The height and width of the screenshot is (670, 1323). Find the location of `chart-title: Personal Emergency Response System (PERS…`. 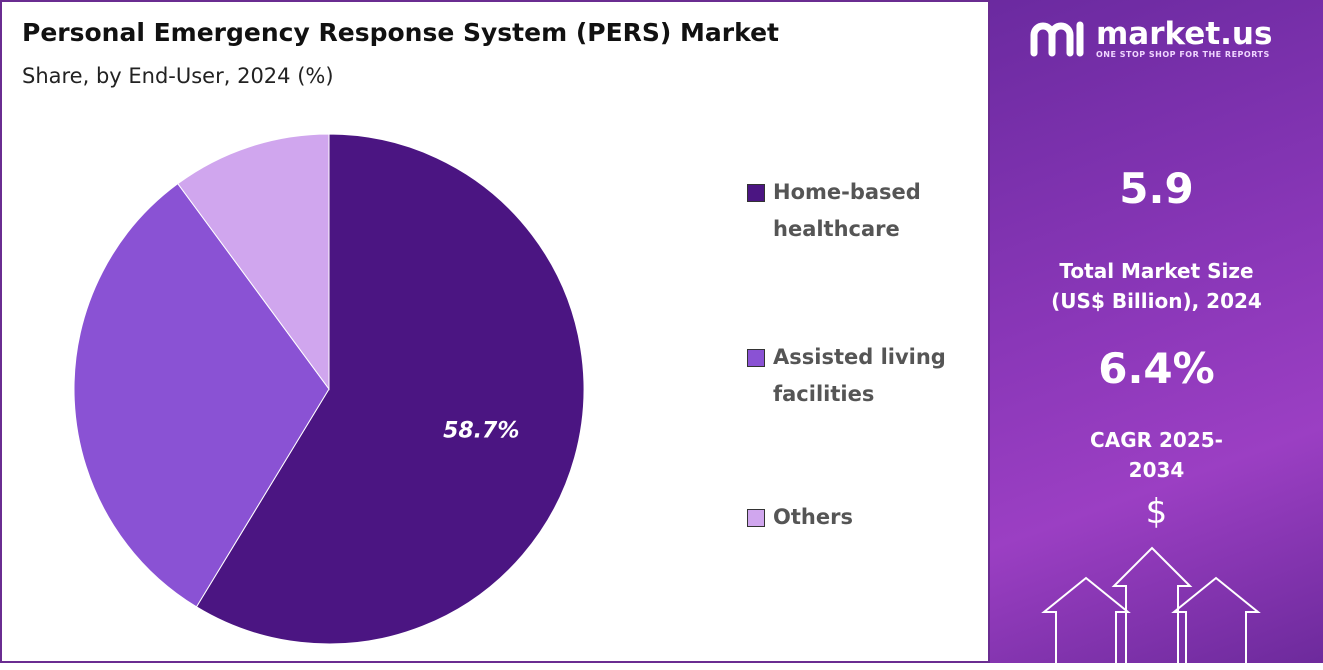

chart-title: Personal Emergency Response System (PERS… is located at coordinates (400, 32).